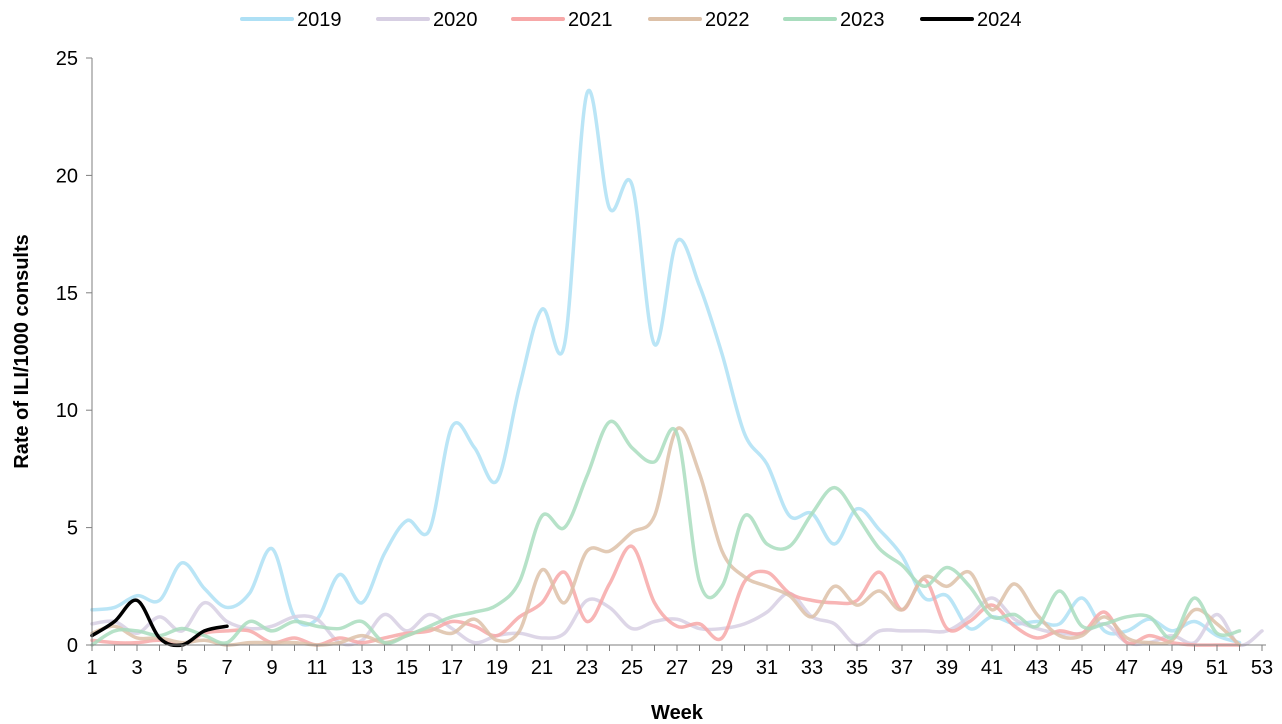 This screenshot has width=1282, height=724. What do you see at coordinates (72, 529) in the screenshot?
I see `y-tick-label: 5` at bounding box center [72, 529].